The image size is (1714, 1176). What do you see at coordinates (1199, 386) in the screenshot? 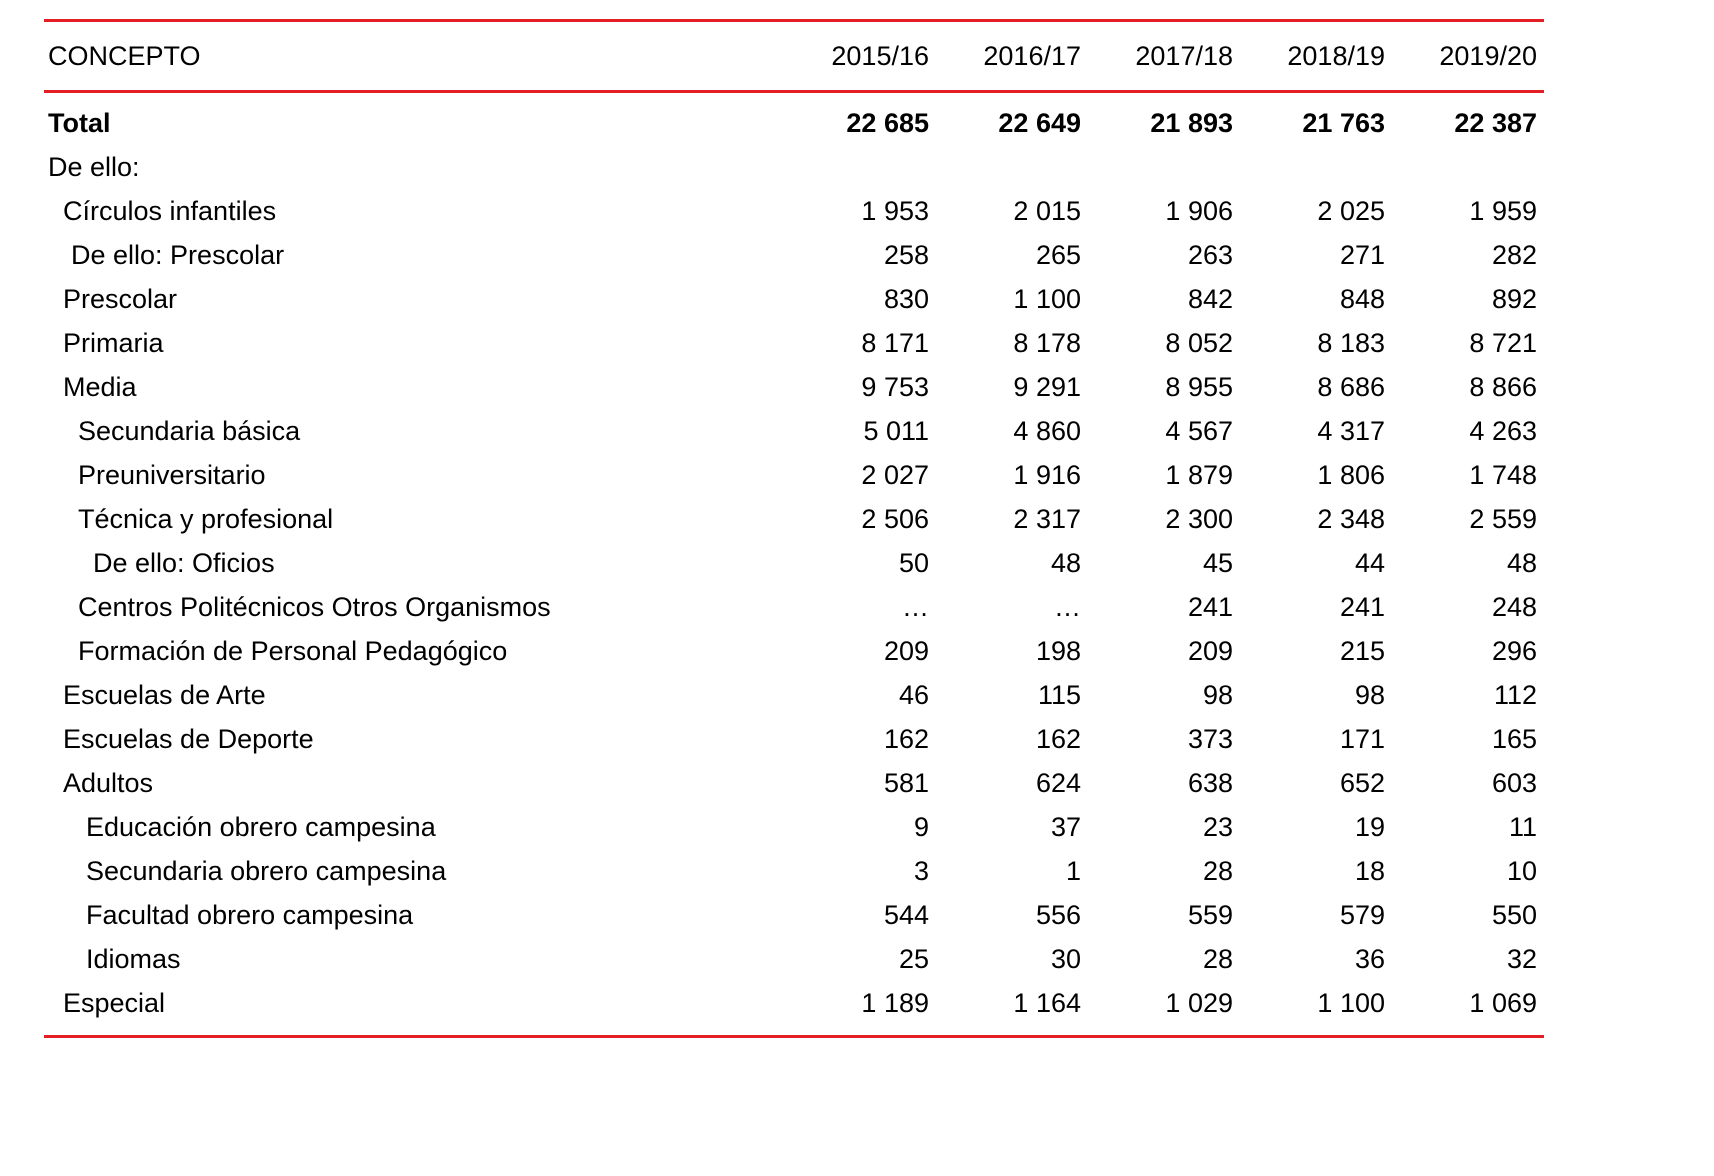
I see `row-value: 8 955` at bounding box center [1199, 386].